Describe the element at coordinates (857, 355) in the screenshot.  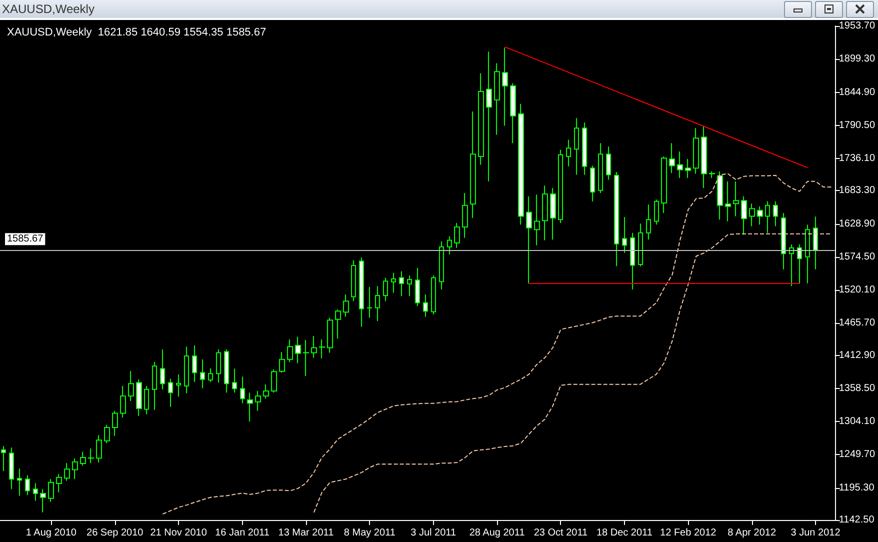
I see `y-tick-label: 1412.90` at that location.